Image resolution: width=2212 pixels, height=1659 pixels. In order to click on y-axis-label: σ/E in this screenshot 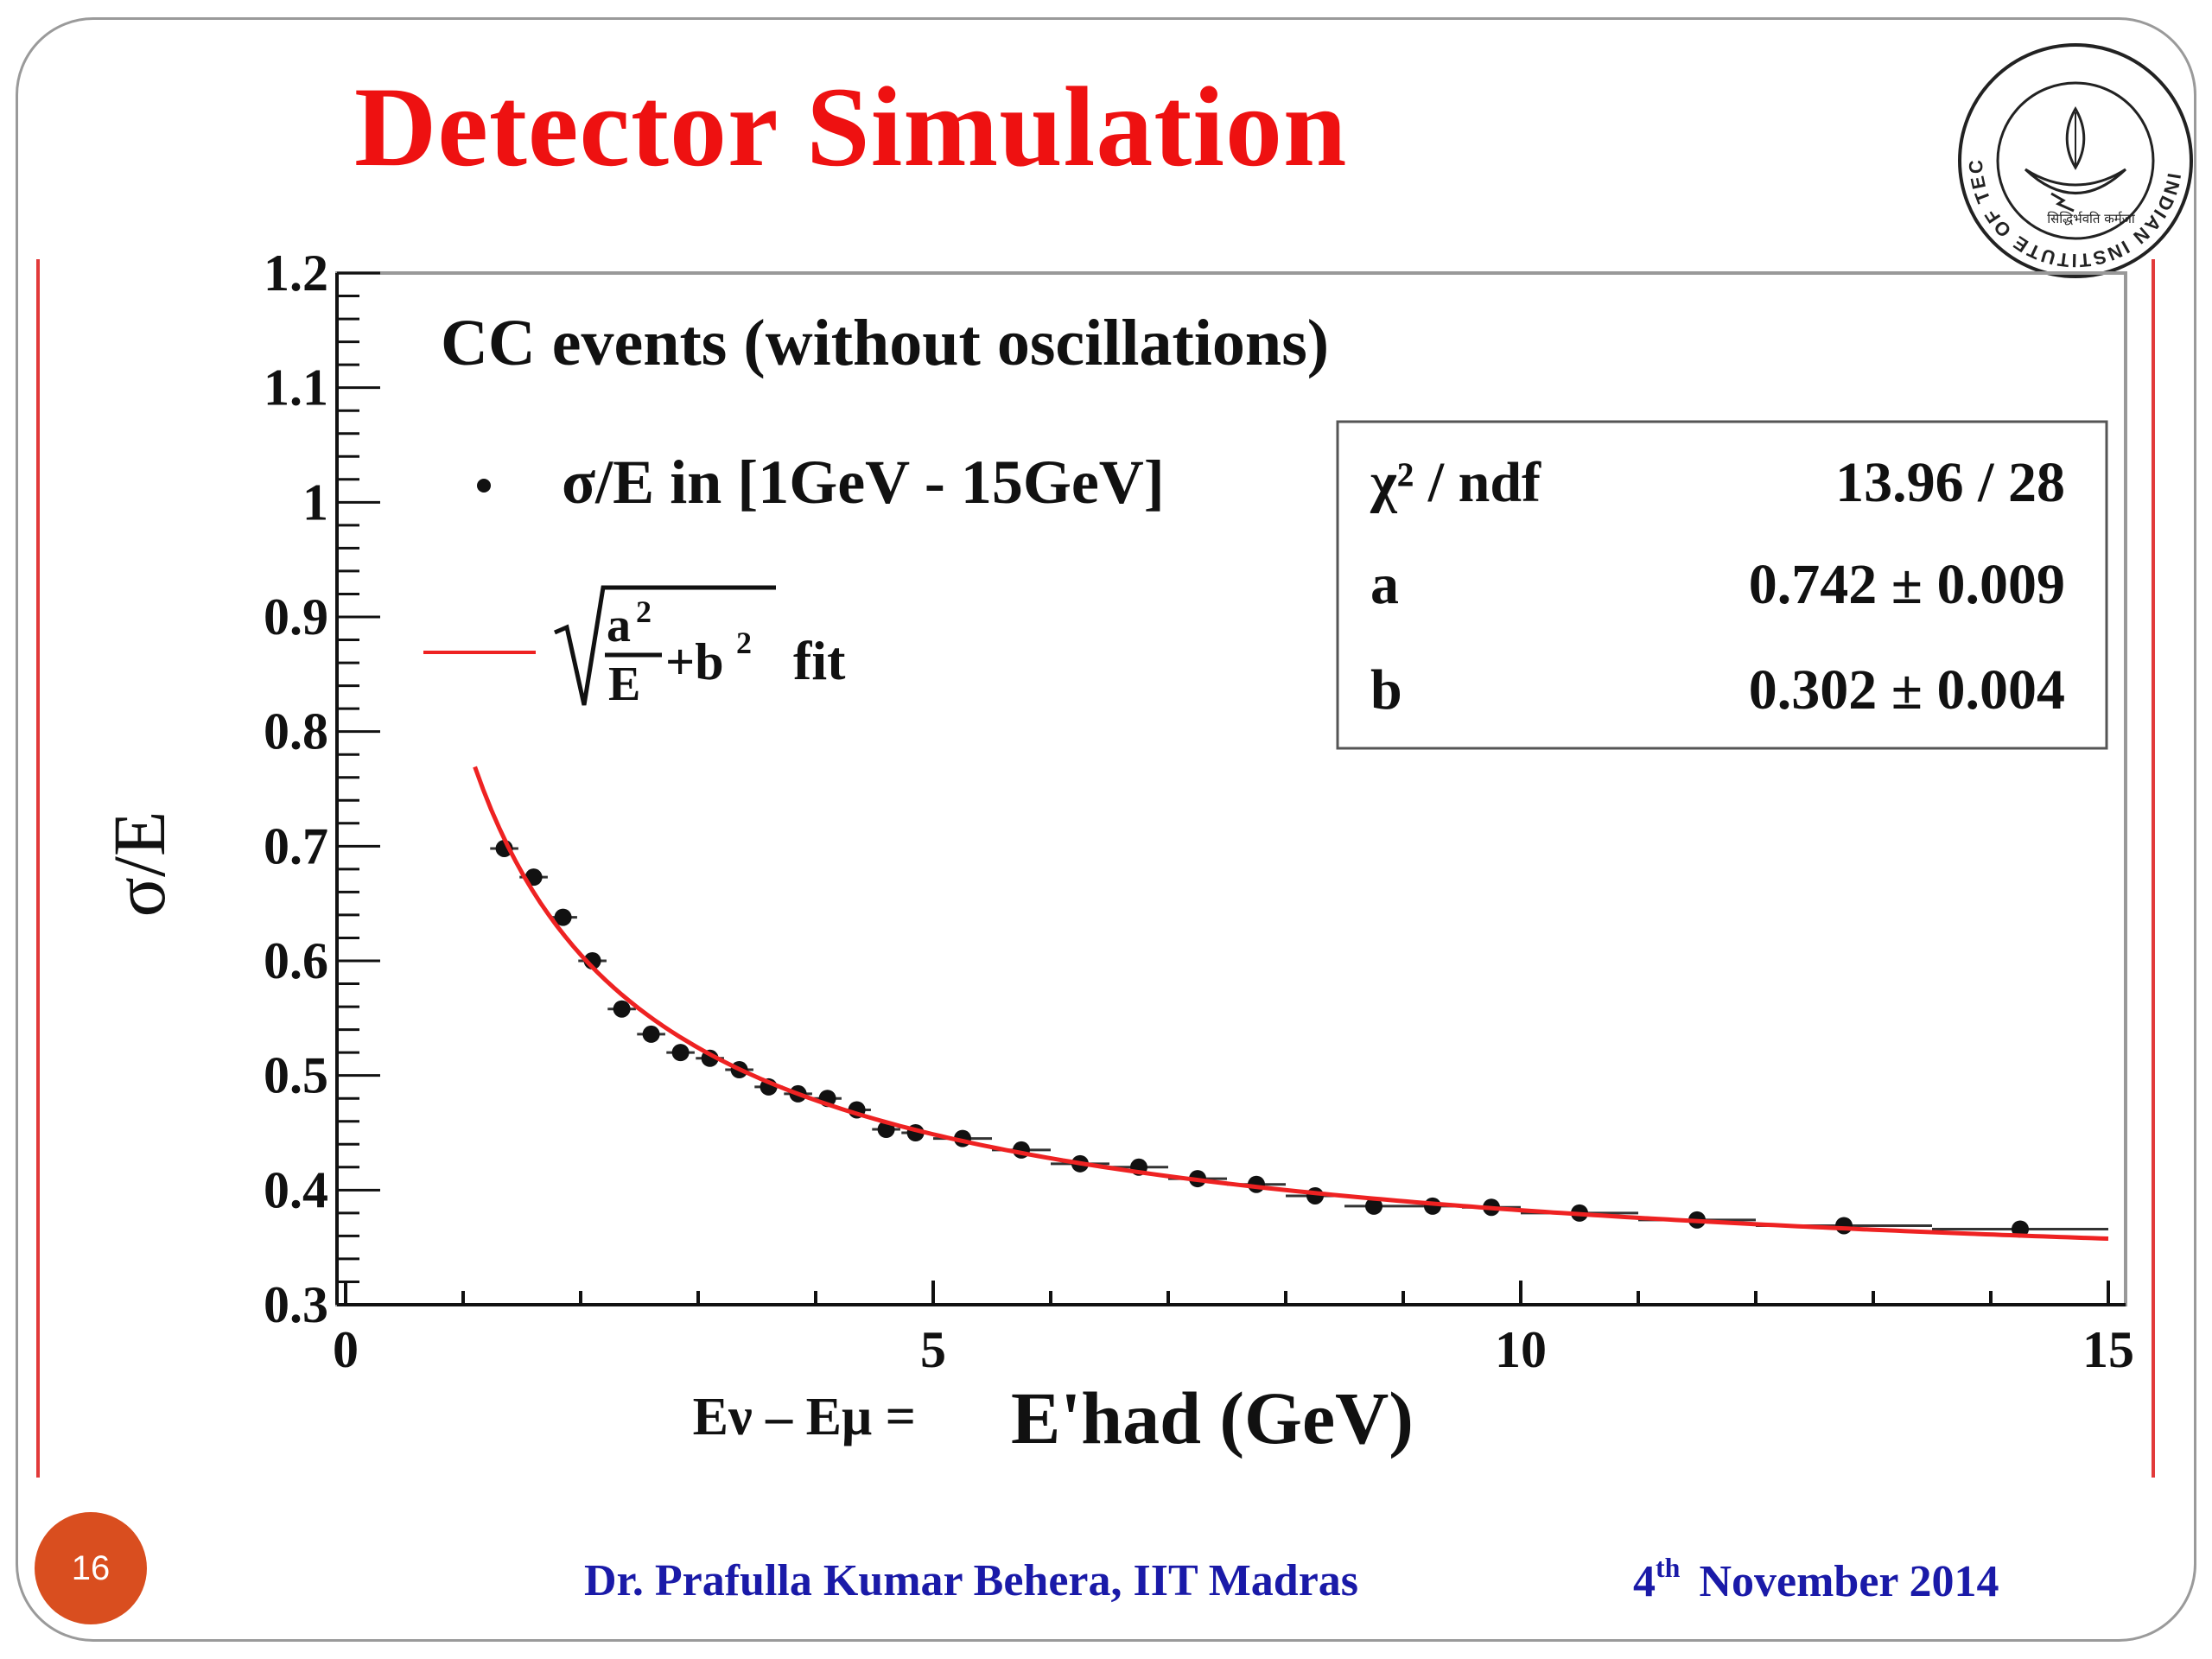, I will do `click(139, 864)`.